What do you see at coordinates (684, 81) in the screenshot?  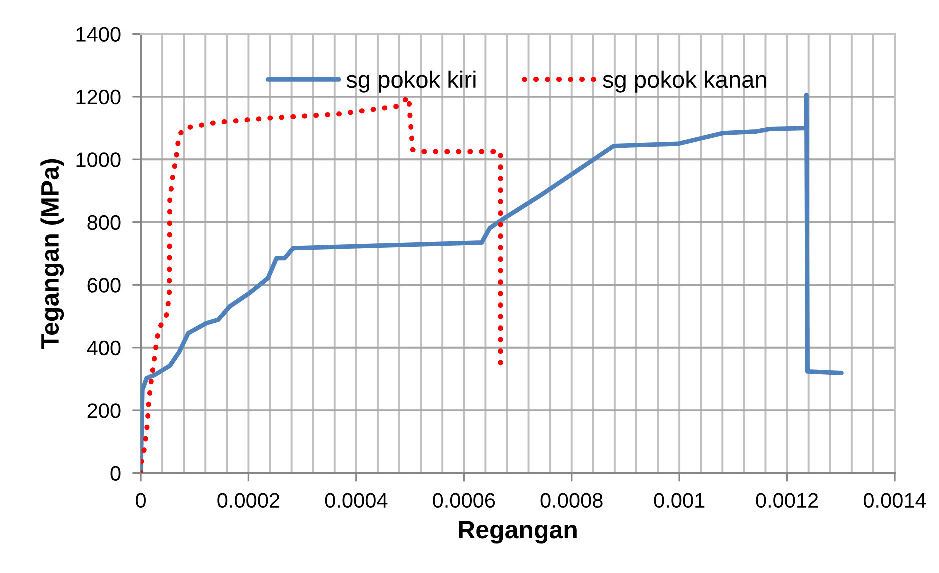 I see `legend-label: sg pokok kanan` at bounding box center [684, 81].